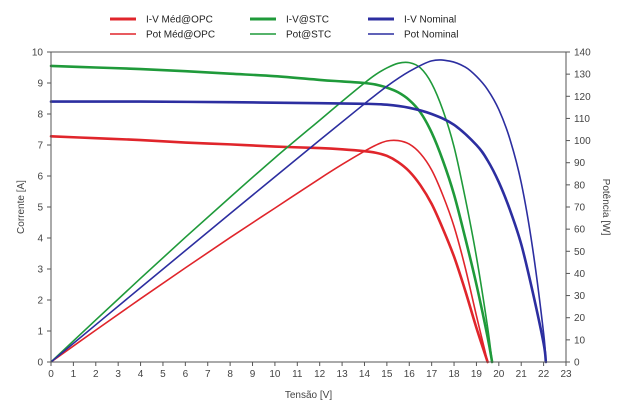 The image size is (624, 409). Describe the element at coordinates (566, 374) in the screenshot. I see `x-tick-label: 23` at that location.